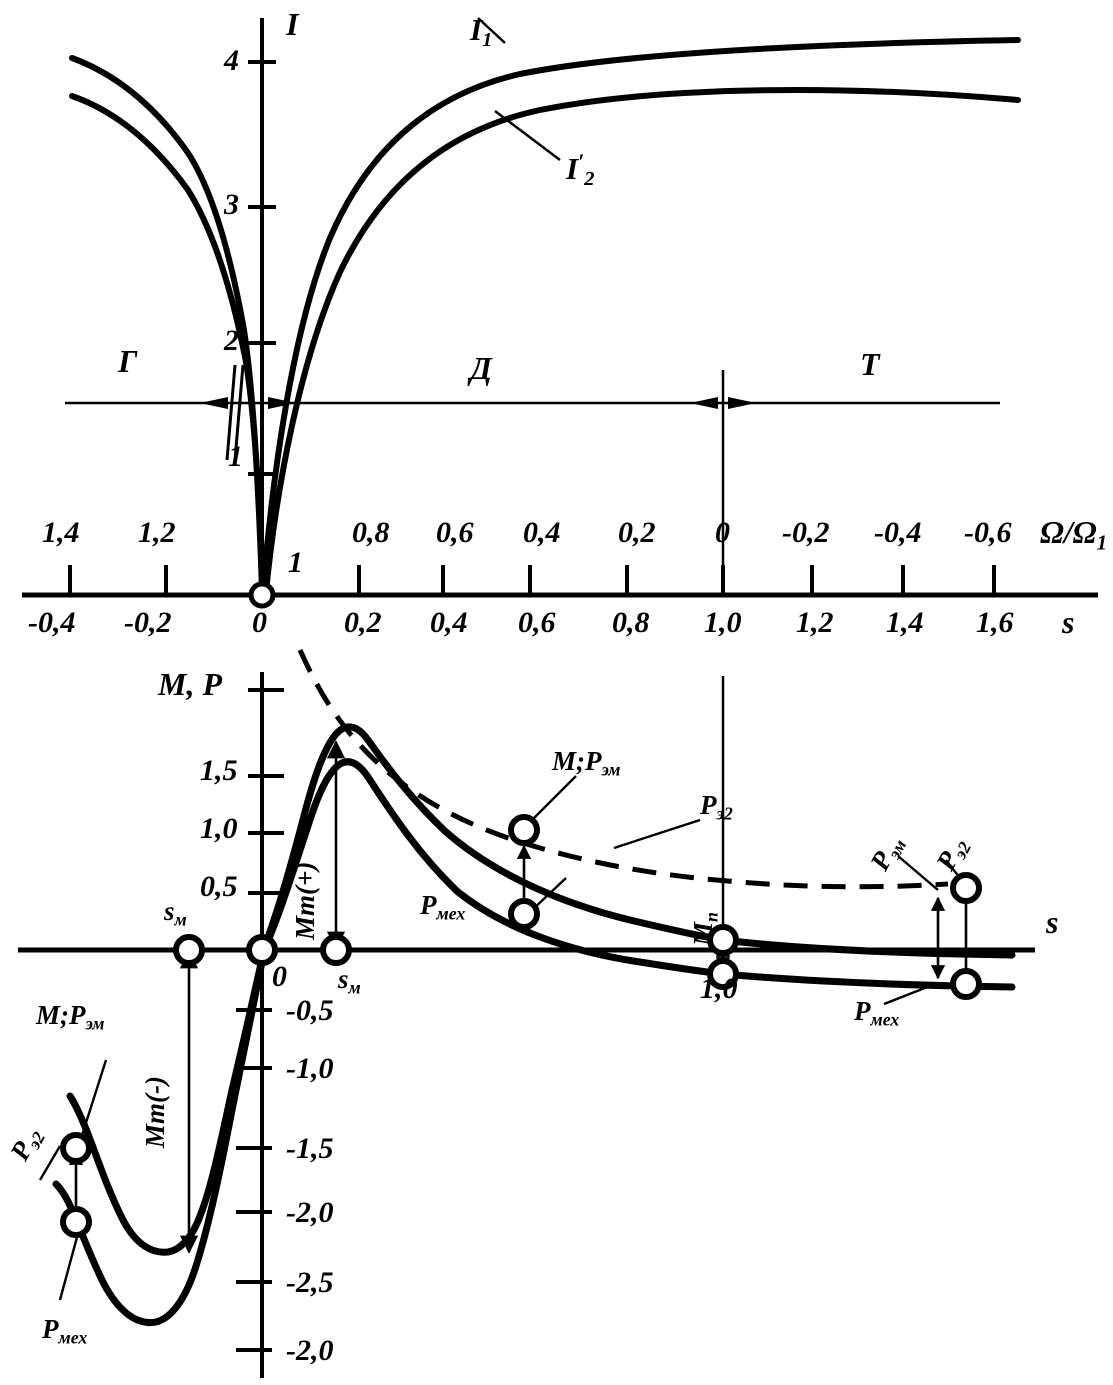  Describe the element at coordinates (577, 761) in the screenshot. I see `mid-Pem-base: M;P` at that location.